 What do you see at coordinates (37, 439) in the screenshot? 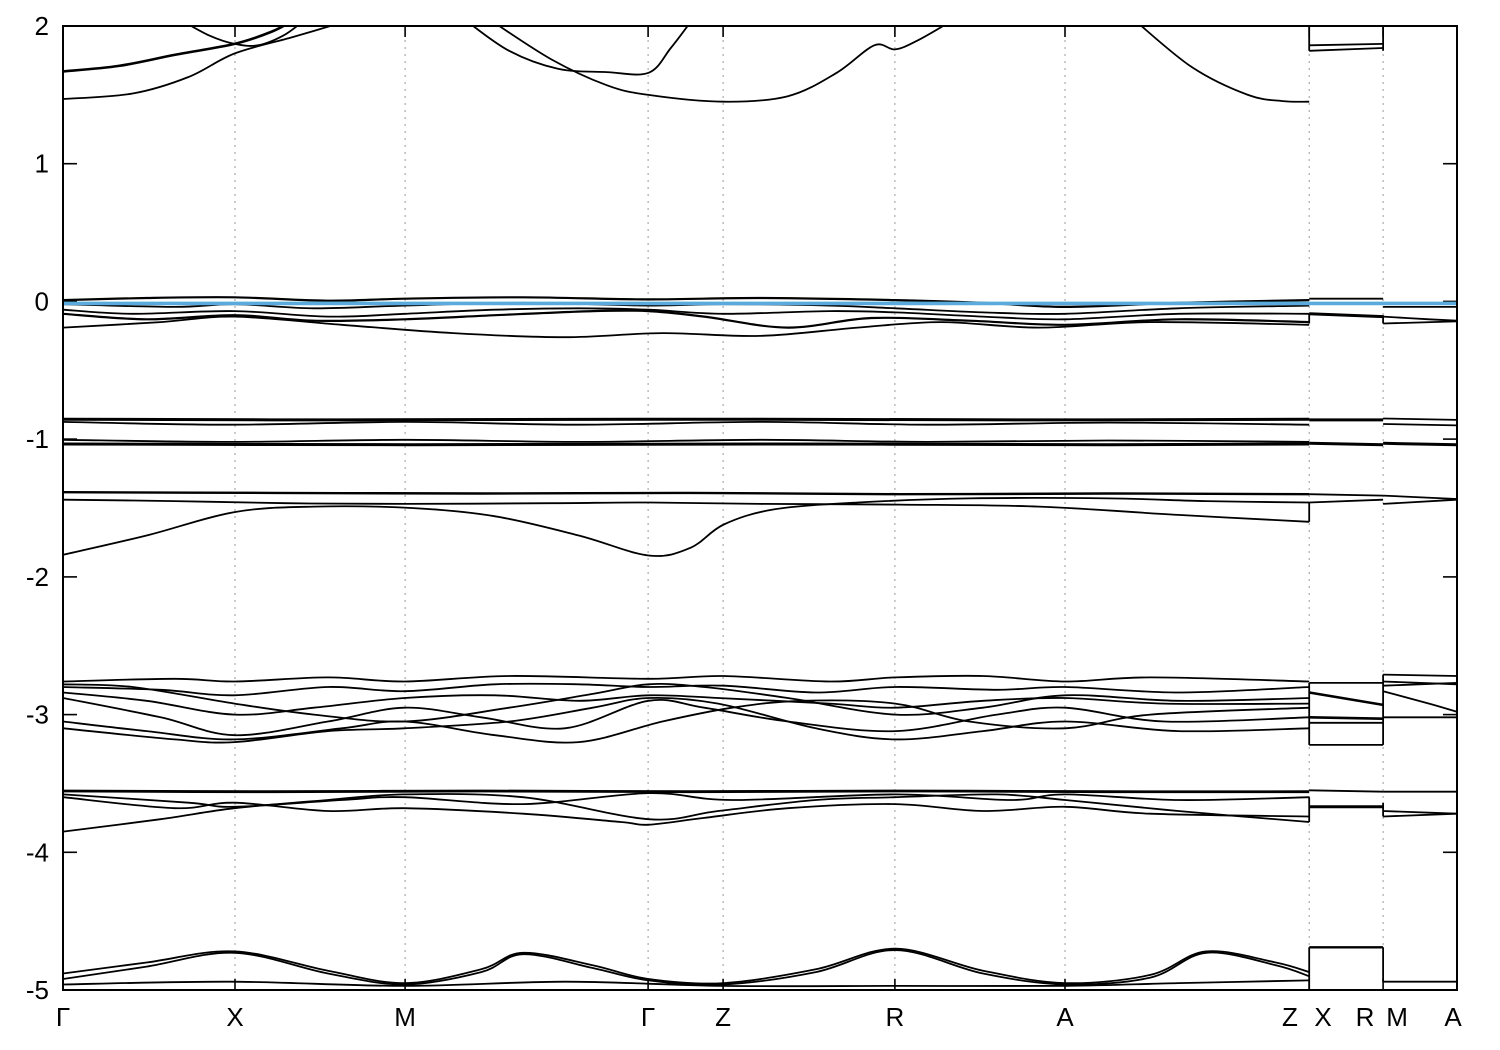
I see `y-tick-label: -1` at bounding box center [37, 439].